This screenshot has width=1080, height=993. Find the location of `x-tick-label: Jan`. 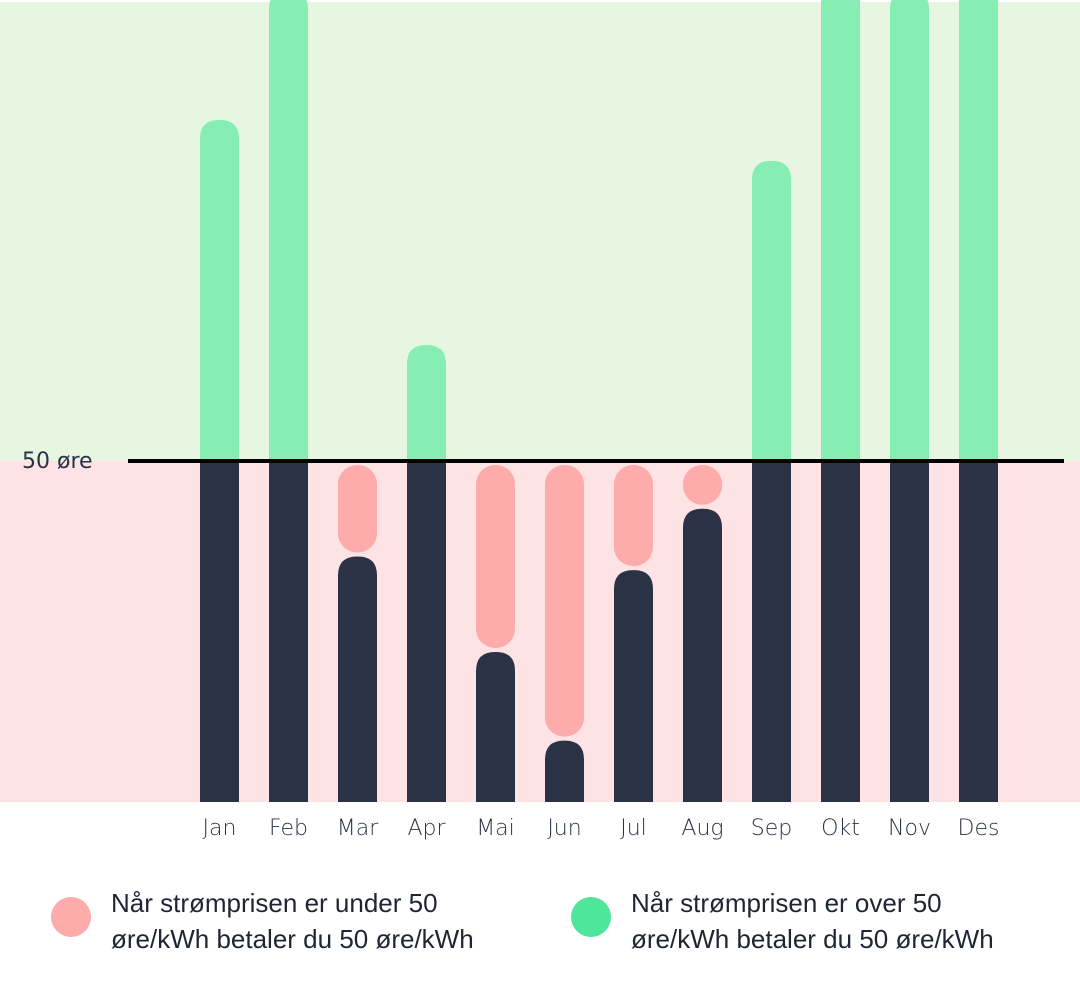

x-tick-label: Jan is located at coordinates (220, 828).